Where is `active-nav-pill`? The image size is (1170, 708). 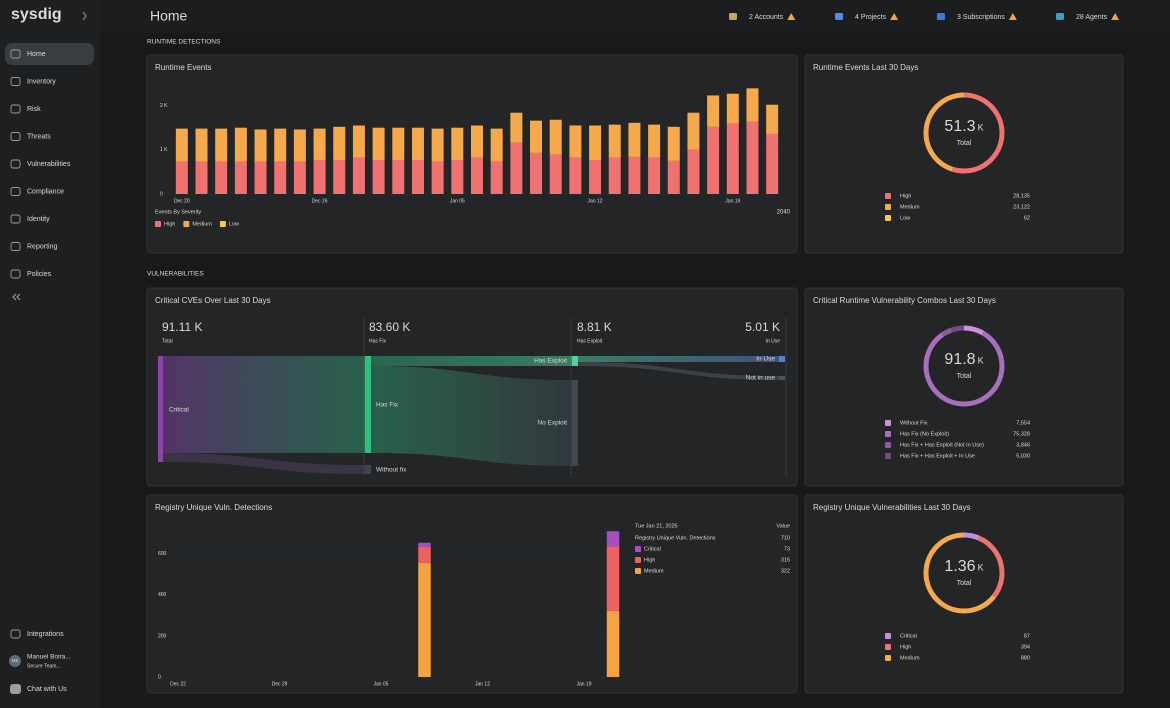
active-nav-pill is located at coordinates (49, 54).